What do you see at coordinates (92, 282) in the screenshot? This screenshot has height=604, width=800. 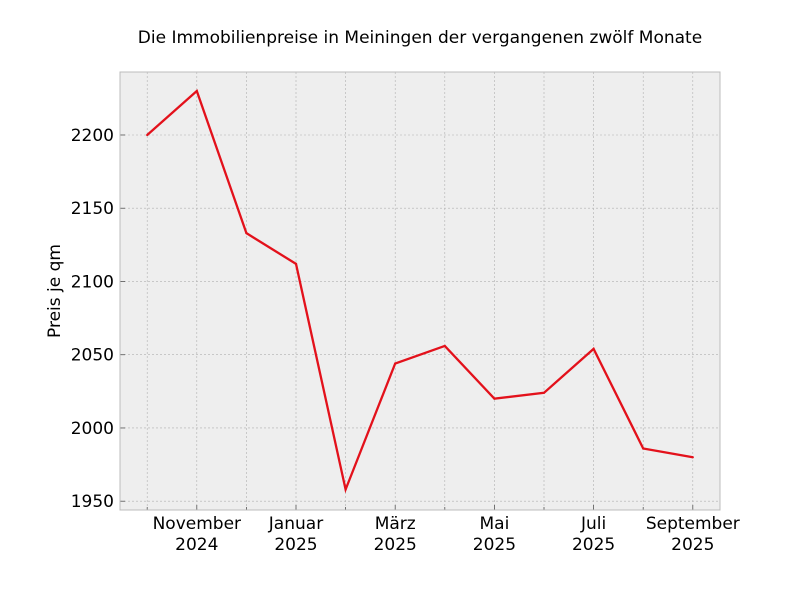 I see `y-tick-label: 2100` at bounding box center [92, 282].